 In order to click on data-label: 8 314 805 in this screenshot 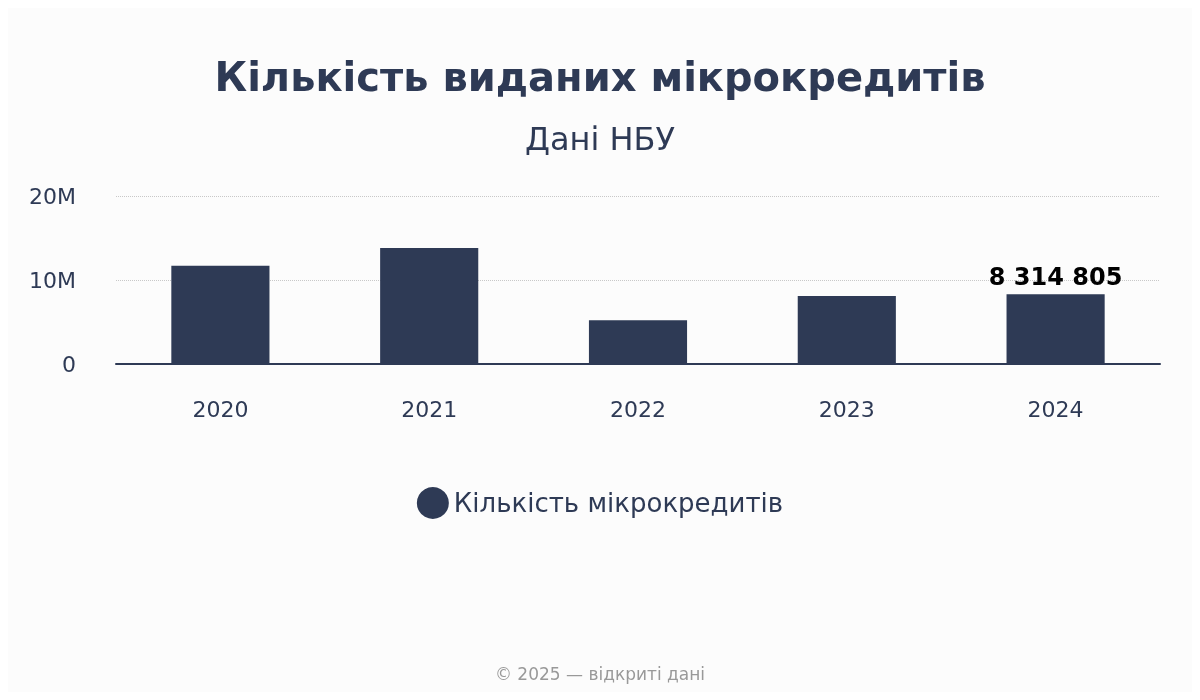, I will do `click(1055, 277)`.